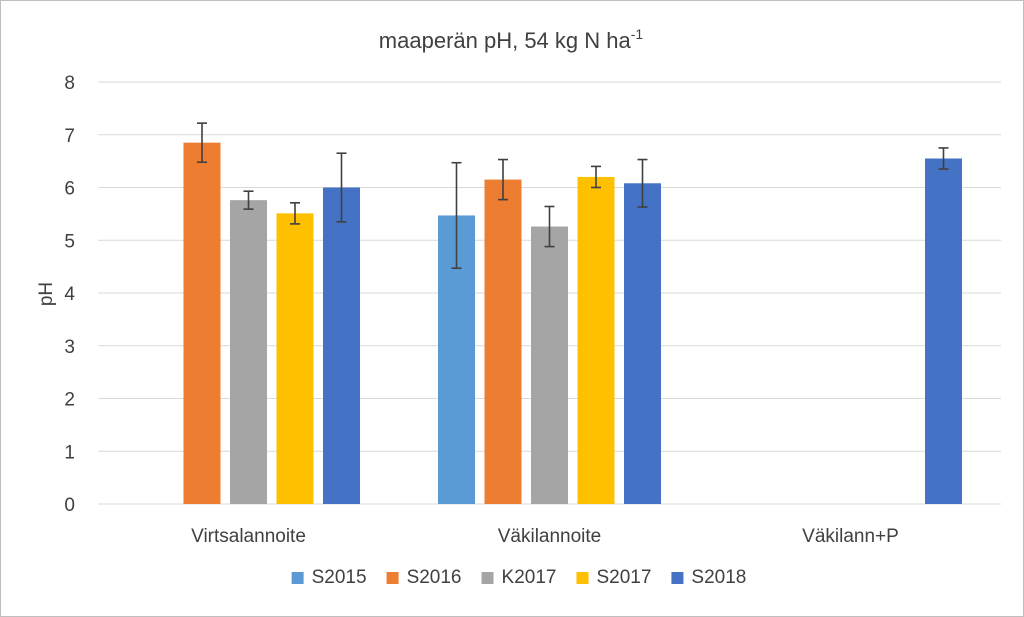 This screenshot has height=617, width=1024. What do you see at coordinates (623, 577) in the screenshot?
I see `legend-label: S2017` at bounding box center [623, 577].